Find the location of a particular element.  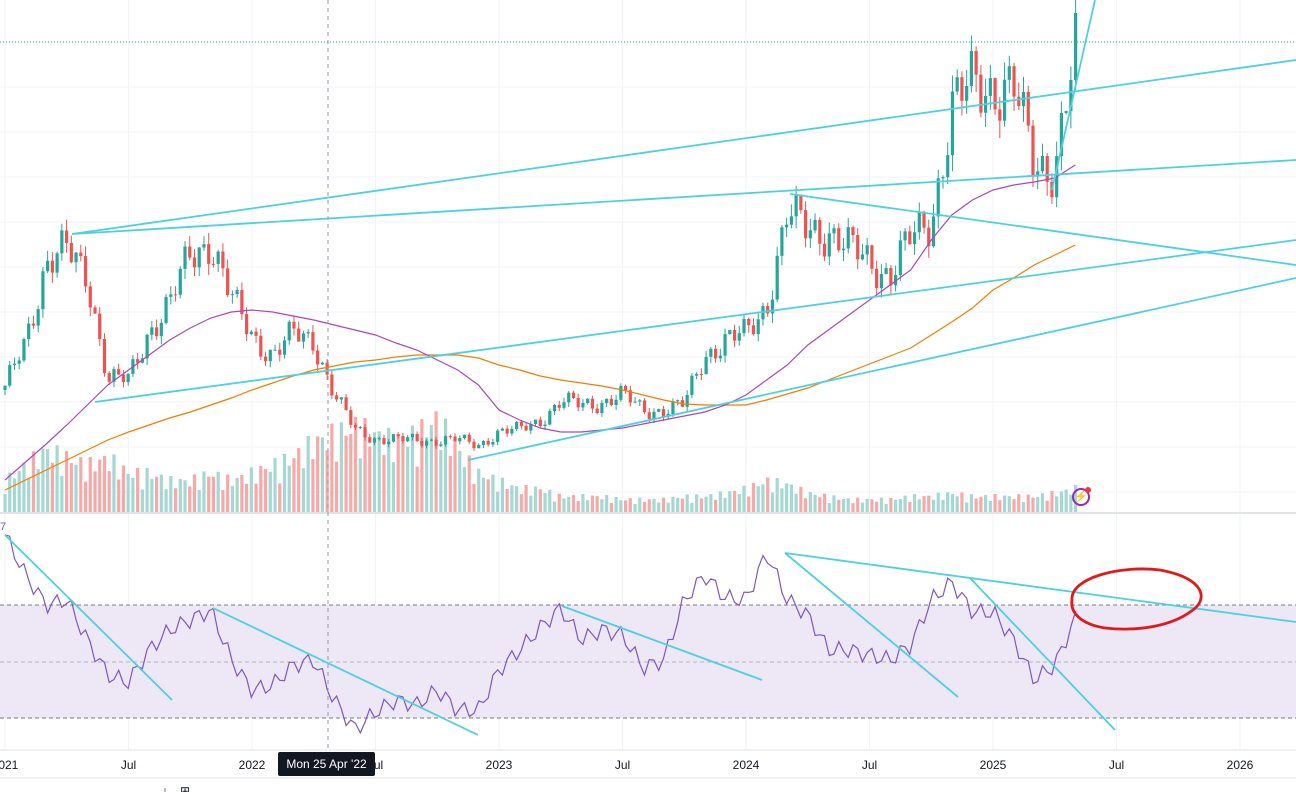

calendar-icon: ⊞ is located at coordinates (185, 788).